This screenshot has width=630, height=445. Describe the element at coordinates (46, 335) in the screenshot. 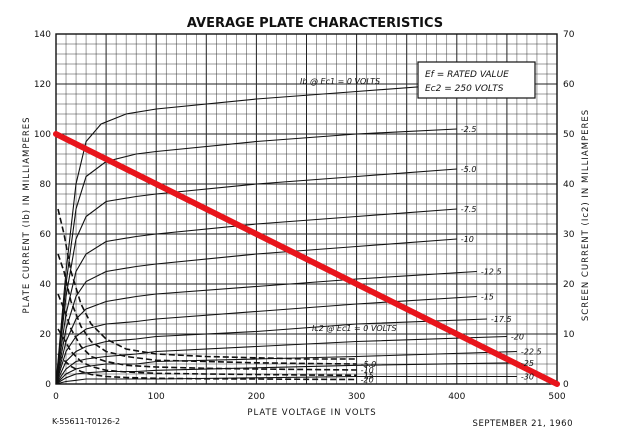

I see `left-y-tick-label: 20` at that location.